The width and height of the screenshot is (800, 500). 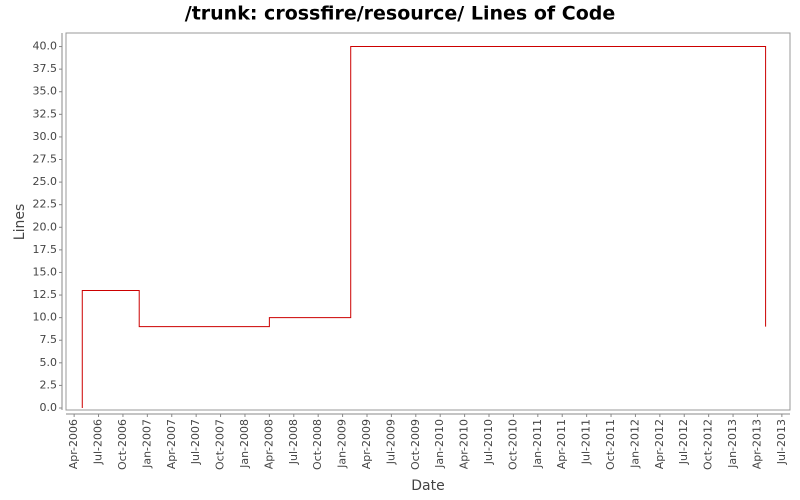 I want to click on x-tick-label: Apr-2013, so click(x=756, y=444).